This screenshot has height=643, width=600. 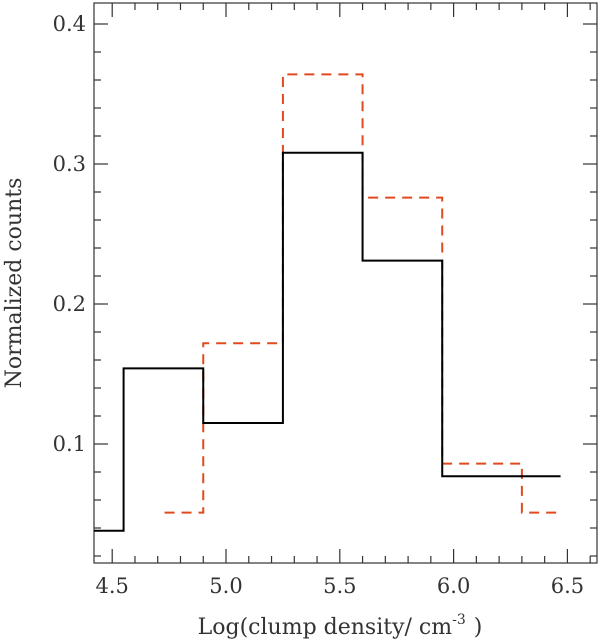 I want to click on x-tick-label: 4.5, so click(x=112, y=586).